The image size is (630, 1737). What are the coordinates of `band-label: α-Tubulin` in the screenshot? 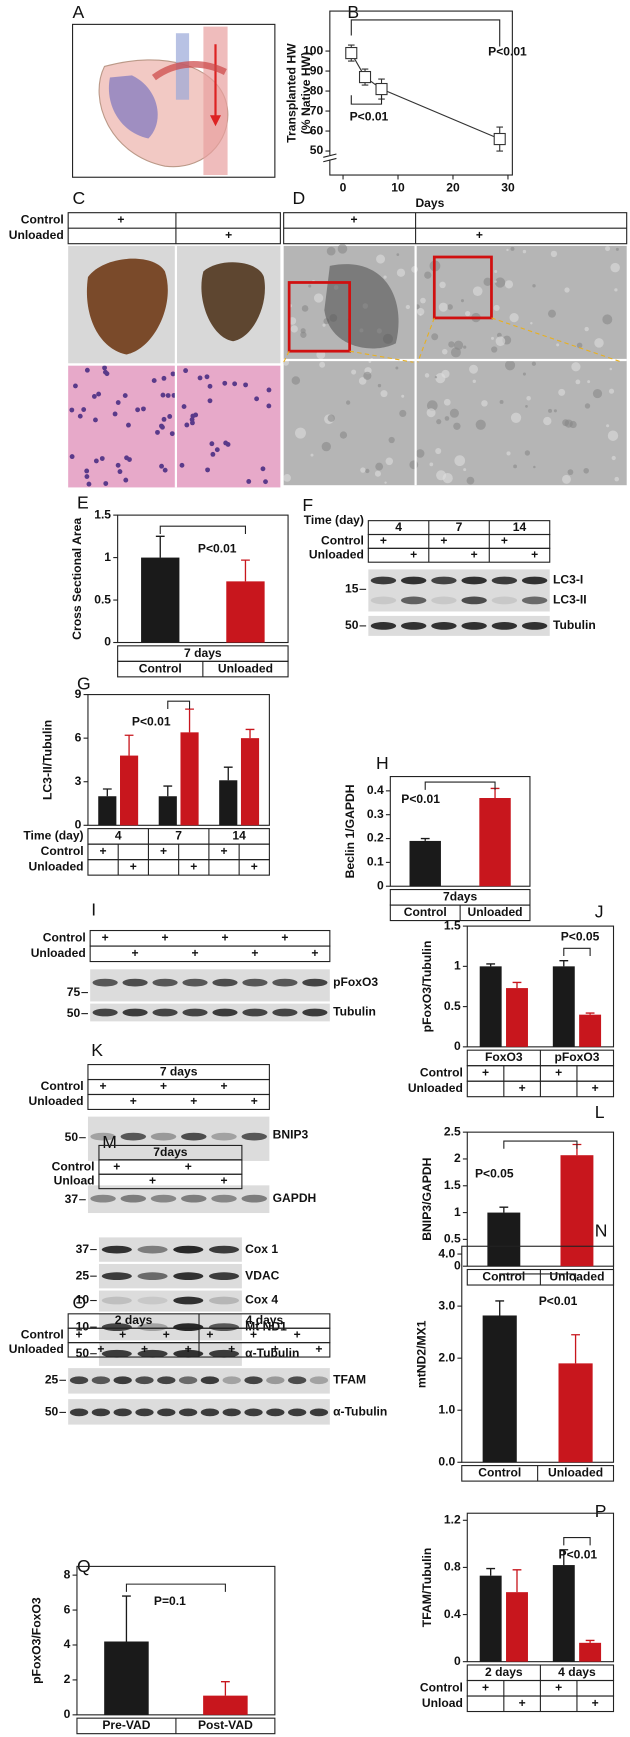 It's located at (360, 1412).